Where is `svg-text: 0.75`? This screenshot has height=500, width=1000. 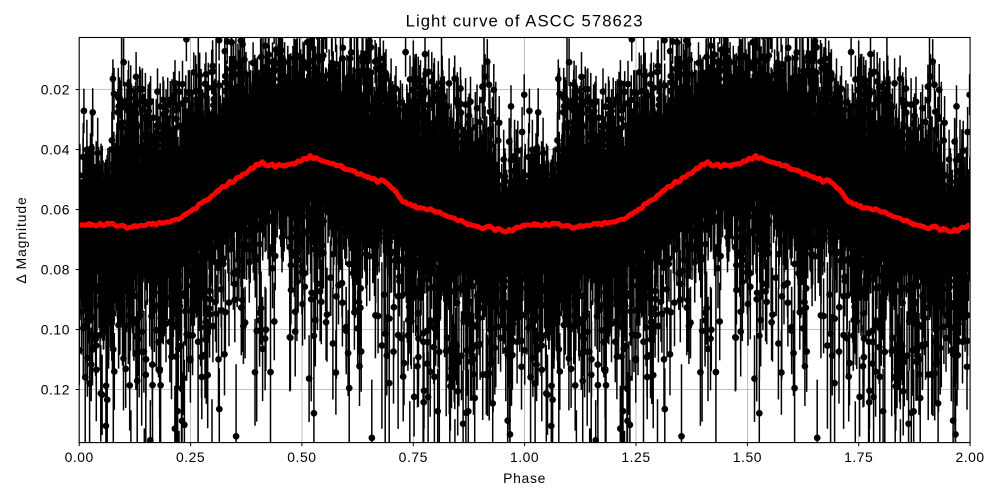 svg-text: 0.75 is located at coordinates (413, 457).